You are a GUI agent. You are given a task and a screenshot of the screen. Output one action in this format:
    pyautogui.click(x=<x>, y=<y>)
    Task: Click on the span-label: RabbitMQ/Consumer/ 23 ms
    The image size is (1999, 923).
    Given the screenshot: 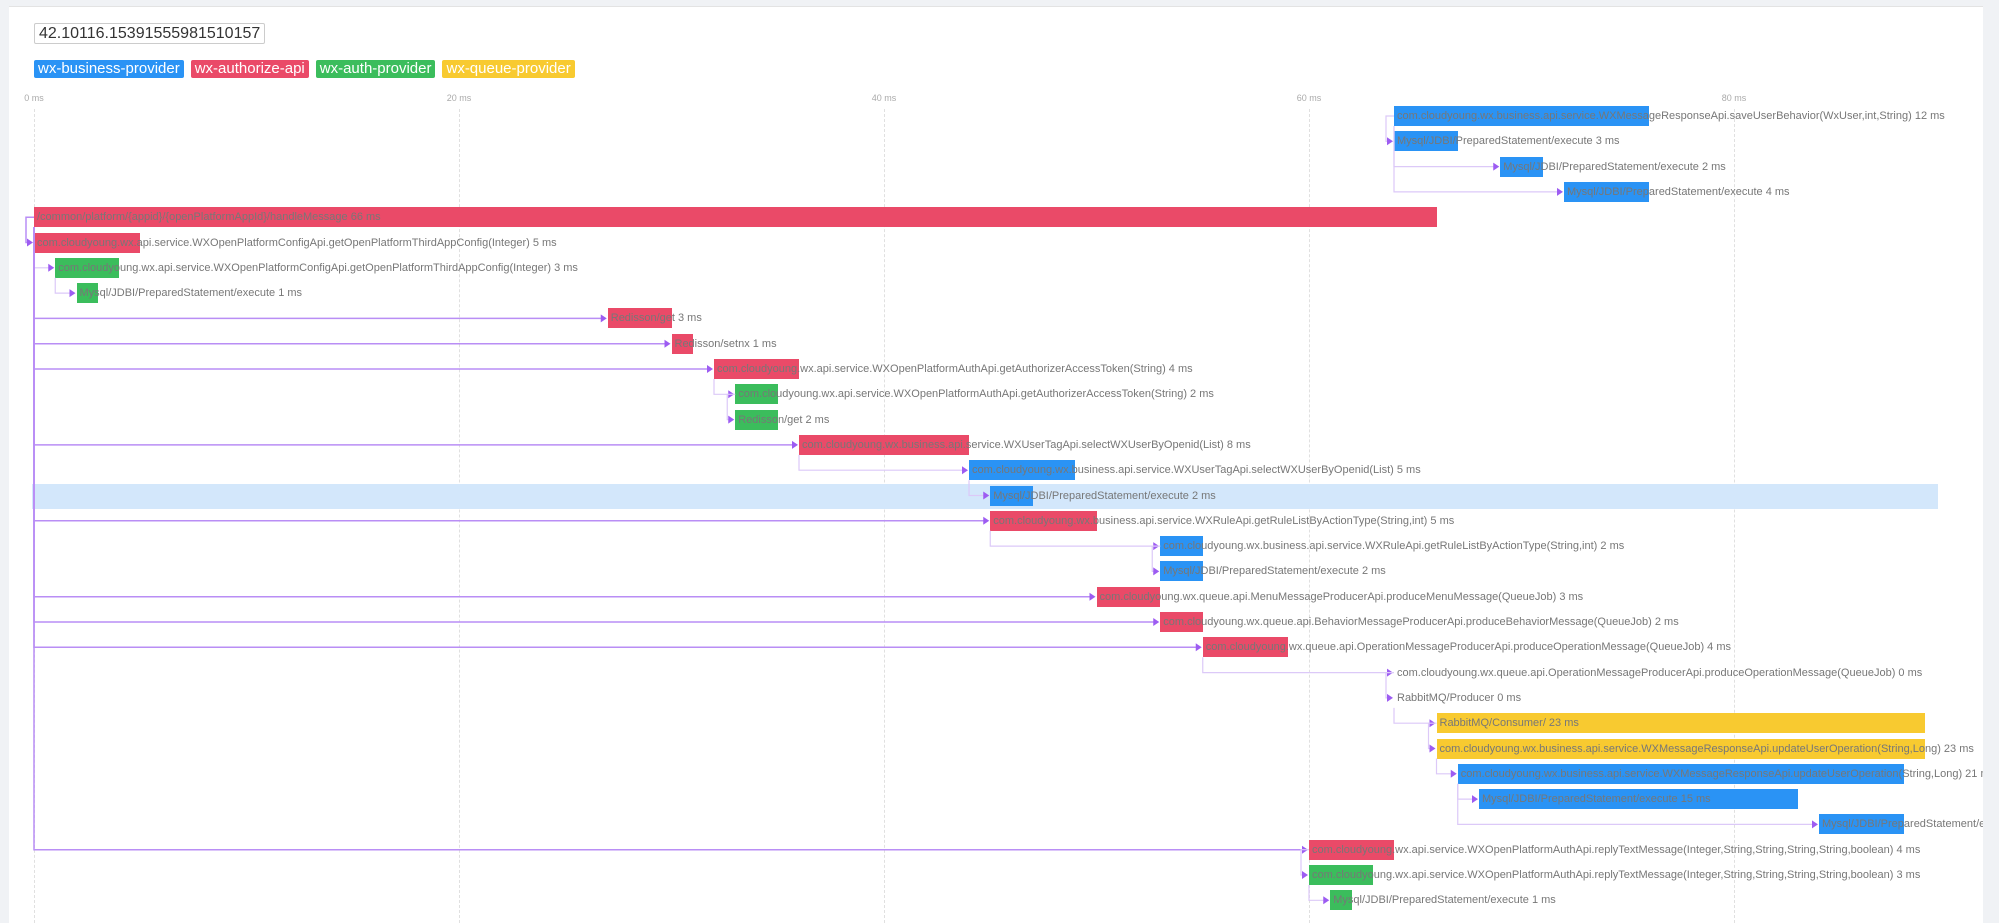 What is the action you would take?
    pyautogui.click(x=1509, y=723)
    